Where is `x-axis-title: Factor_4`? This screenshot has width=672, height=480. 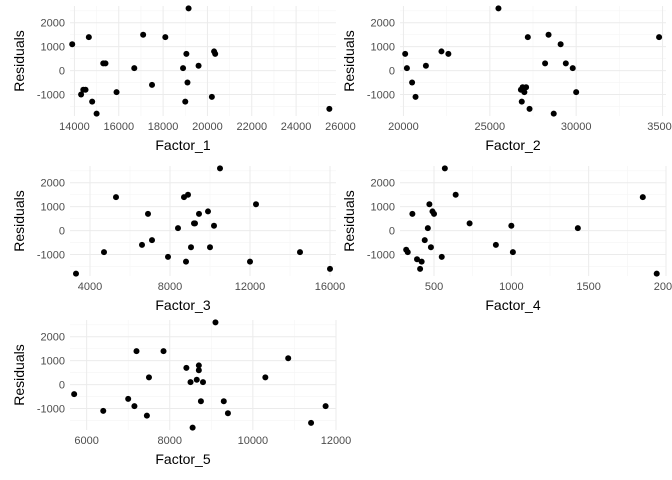
x-axis-title: Factor_4 is located at coordinates (512, 305).